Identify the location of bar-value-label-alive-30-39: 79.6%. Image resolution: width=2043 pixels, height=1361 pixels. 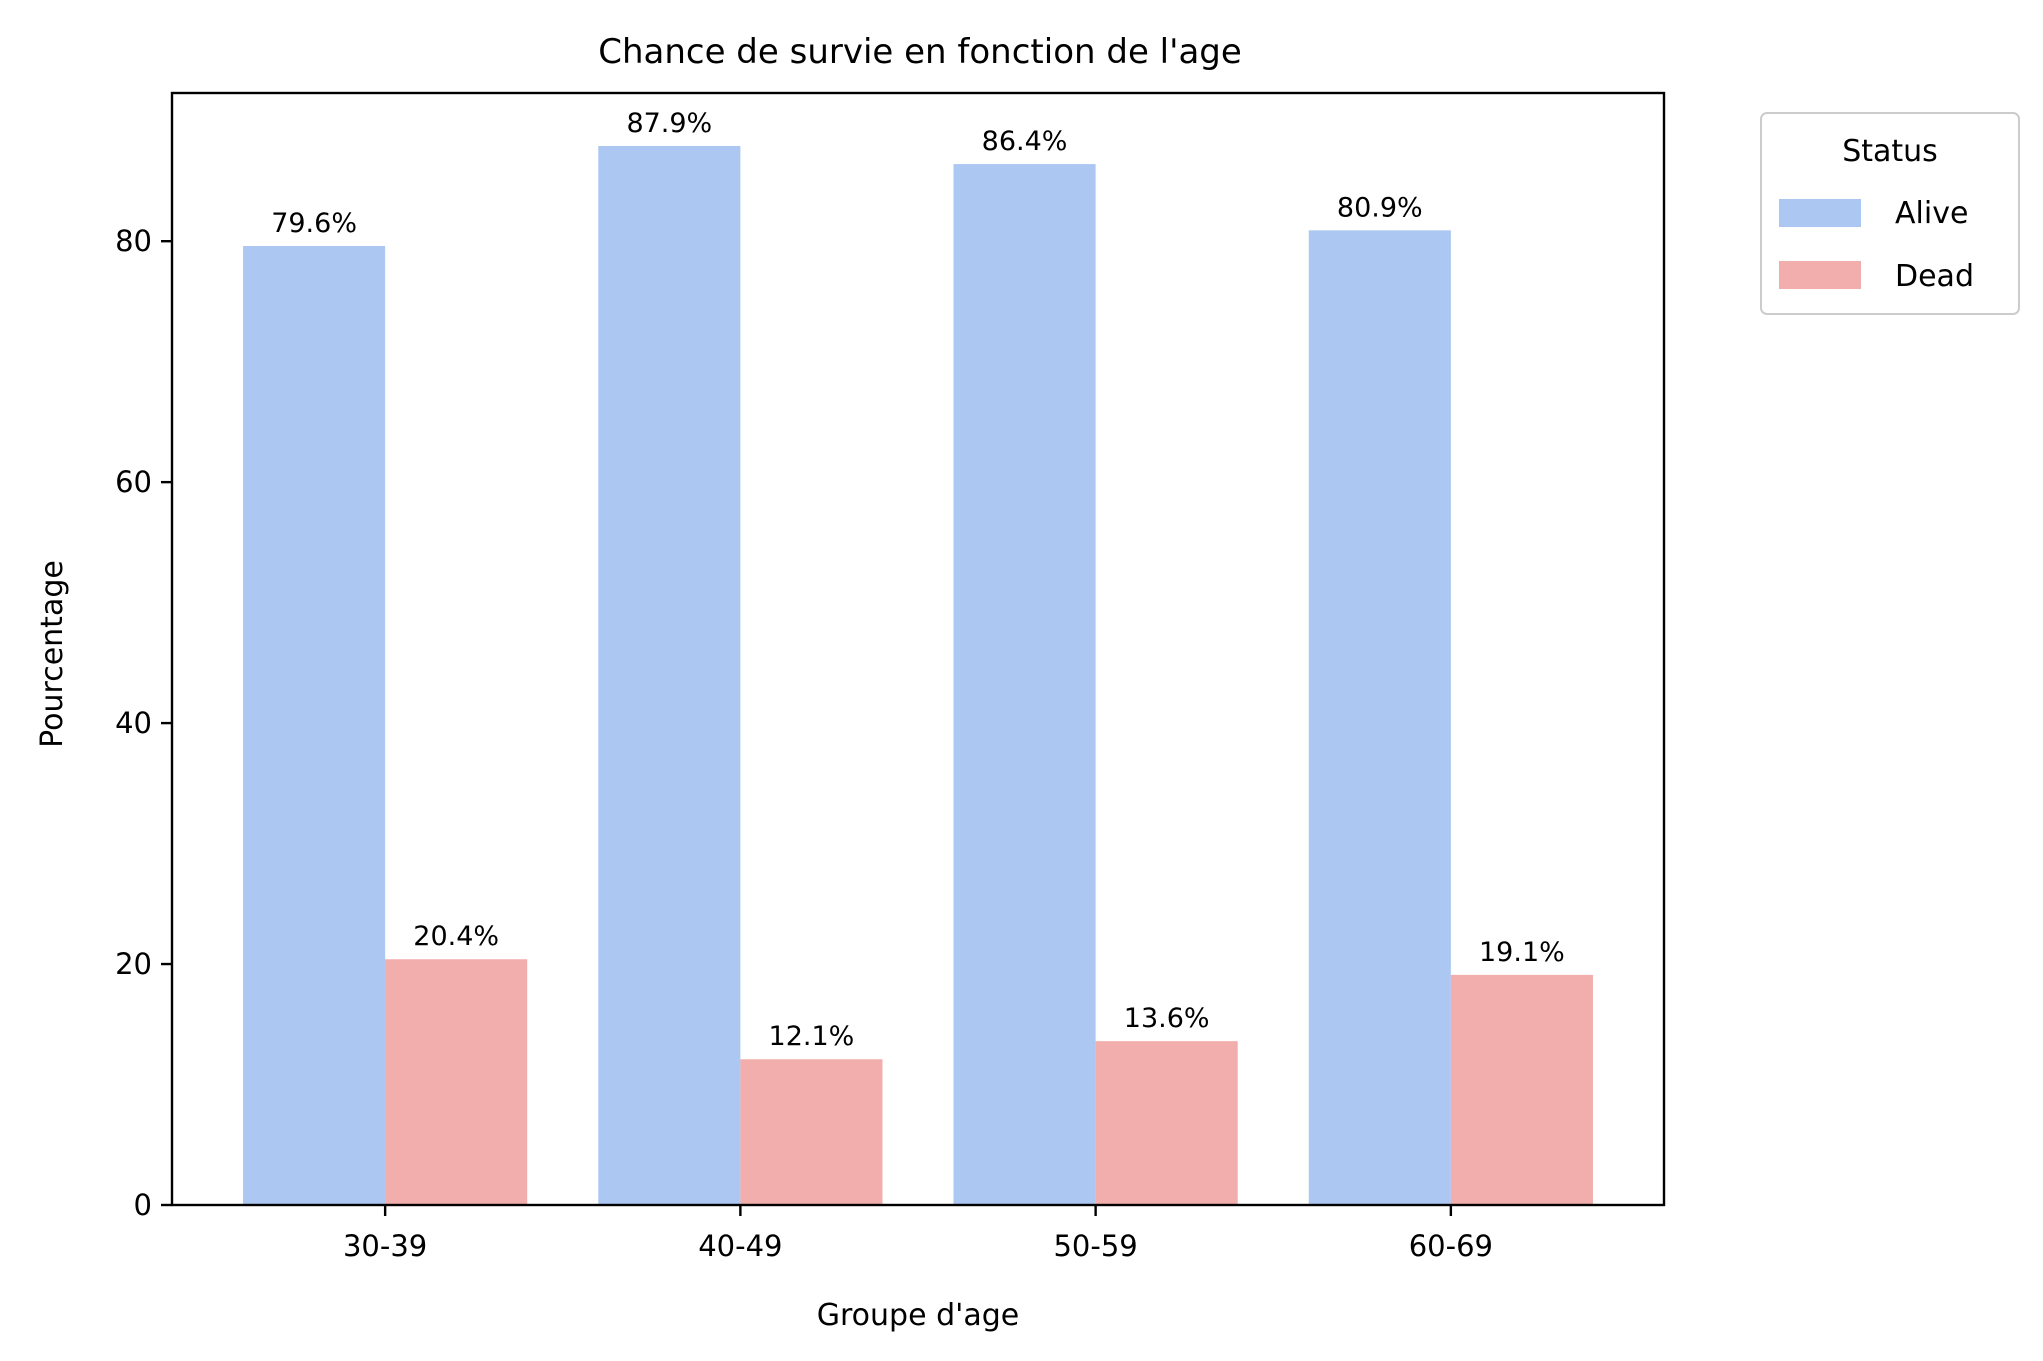
(314, 223).